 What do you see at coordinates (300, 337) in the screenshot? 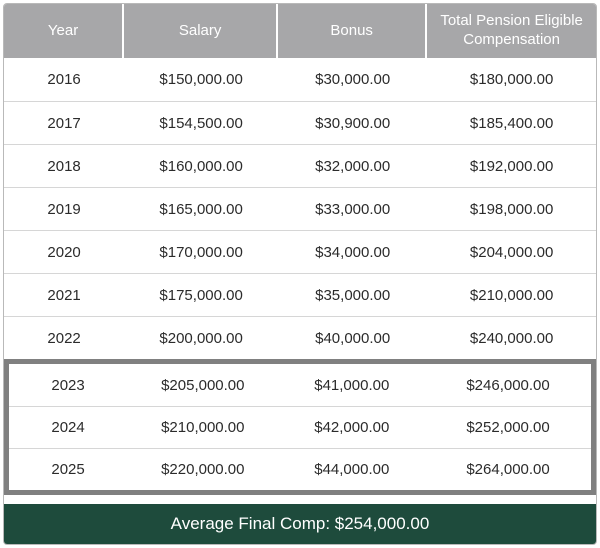
I see `table-row: 2022 $200,000.00 $40,000.00 $240,000.00` at bounding box center [300, 337].